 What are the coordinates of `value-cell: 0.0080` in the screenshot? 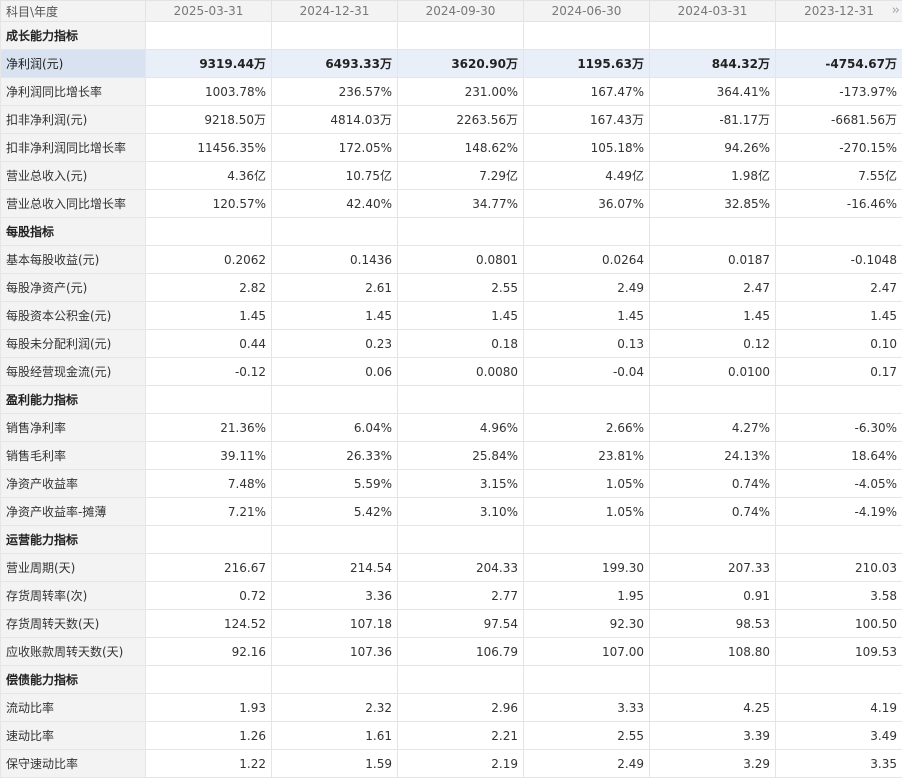 It's located at (461, 372).